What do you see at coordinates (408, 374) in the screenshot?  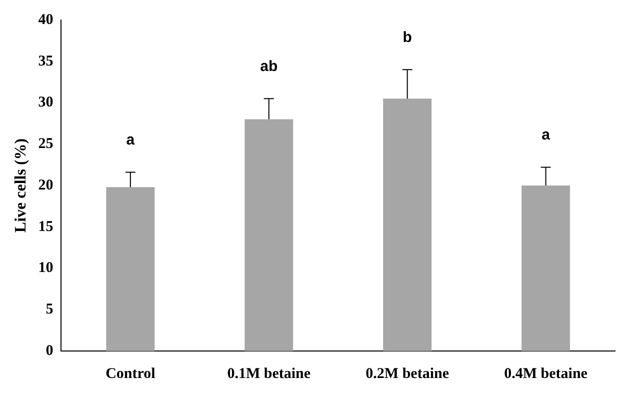 I see `x-tick-label: 0.2M betaine` at bounding box center [408, 374].